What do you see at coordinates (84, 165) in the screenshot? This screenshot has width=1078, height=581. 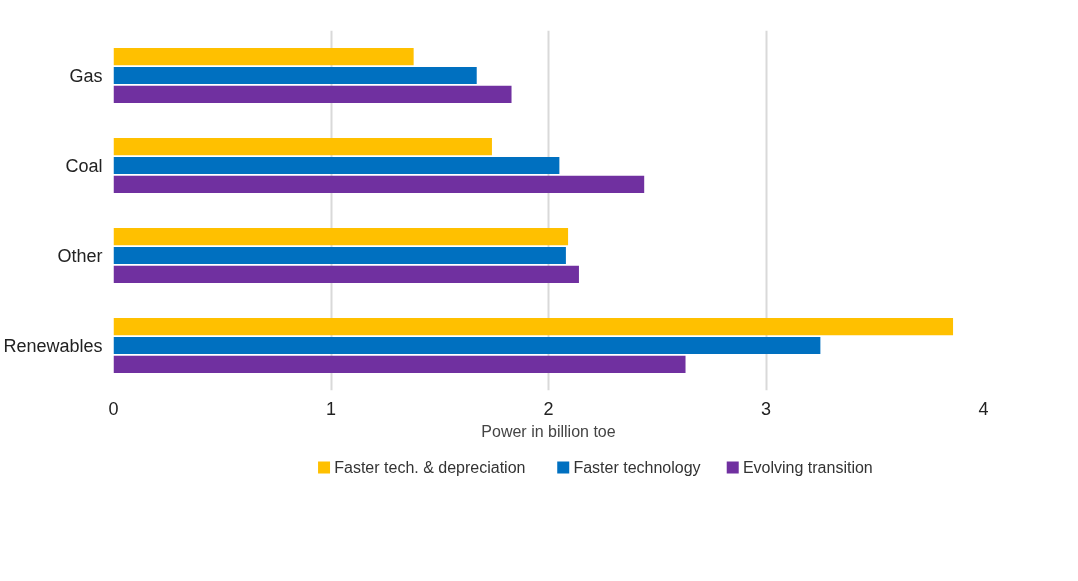 I see `y-tick-label: Coal` at bounding box center [84, 165].